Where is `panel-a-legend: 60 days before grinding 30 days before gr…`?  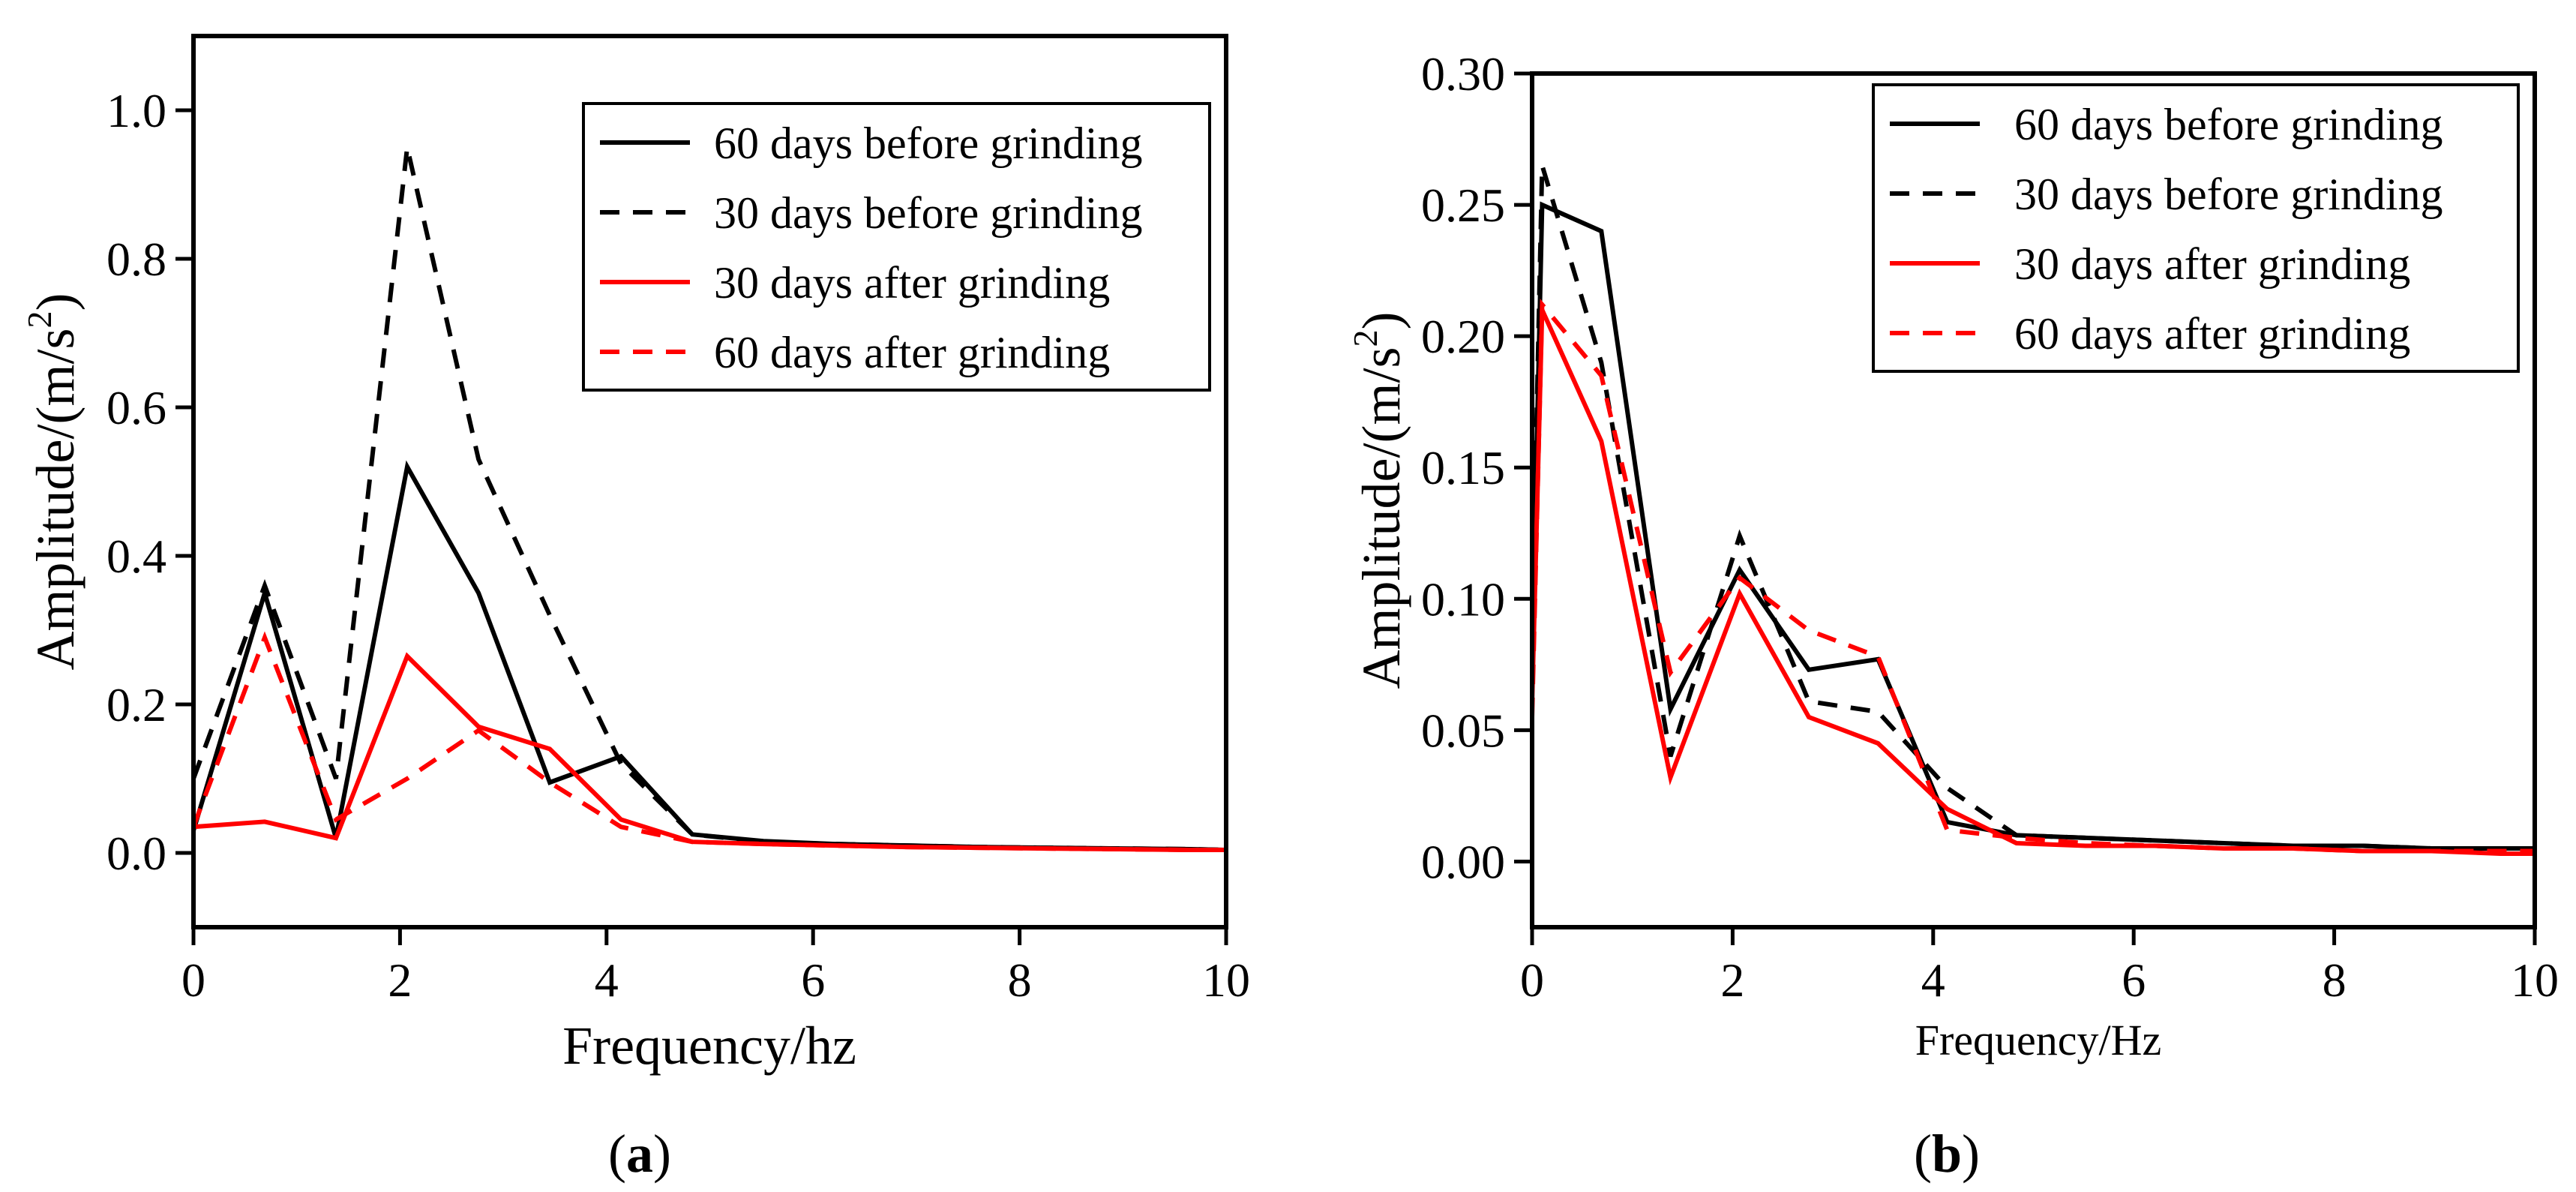 panel-a-legend: 60 days before grinding 30 days before gr… is located at coordinates (896, 247).